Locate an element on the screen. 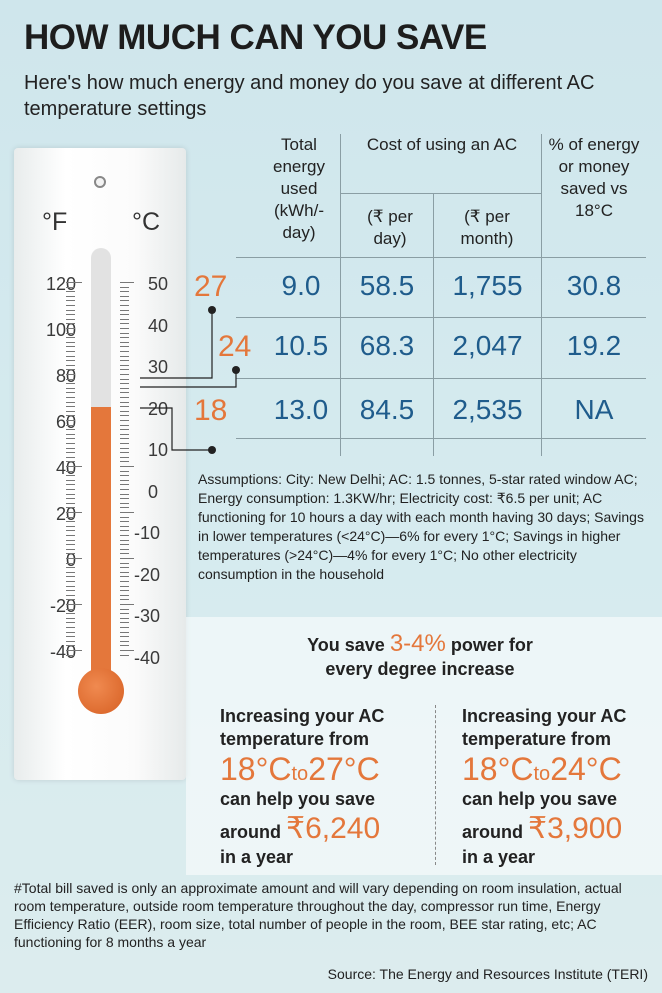 This screenshot has width=662, height=993. cell-energy: 10.5 is located at coordinates (301, 345).